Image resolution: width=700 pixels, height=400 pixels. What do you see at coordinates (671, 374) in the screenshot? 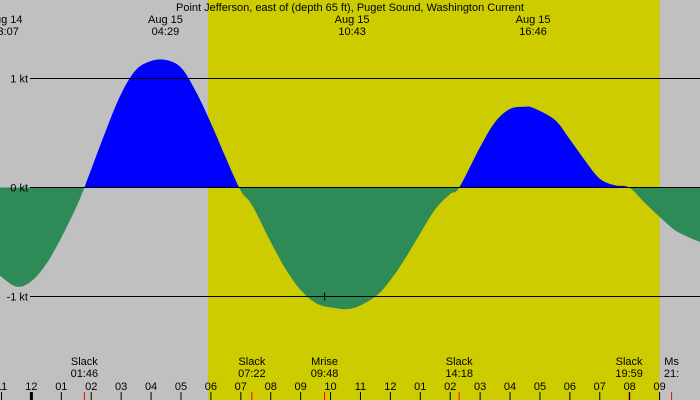
I see `event-time: 21:` at bounding box center [671, 374].